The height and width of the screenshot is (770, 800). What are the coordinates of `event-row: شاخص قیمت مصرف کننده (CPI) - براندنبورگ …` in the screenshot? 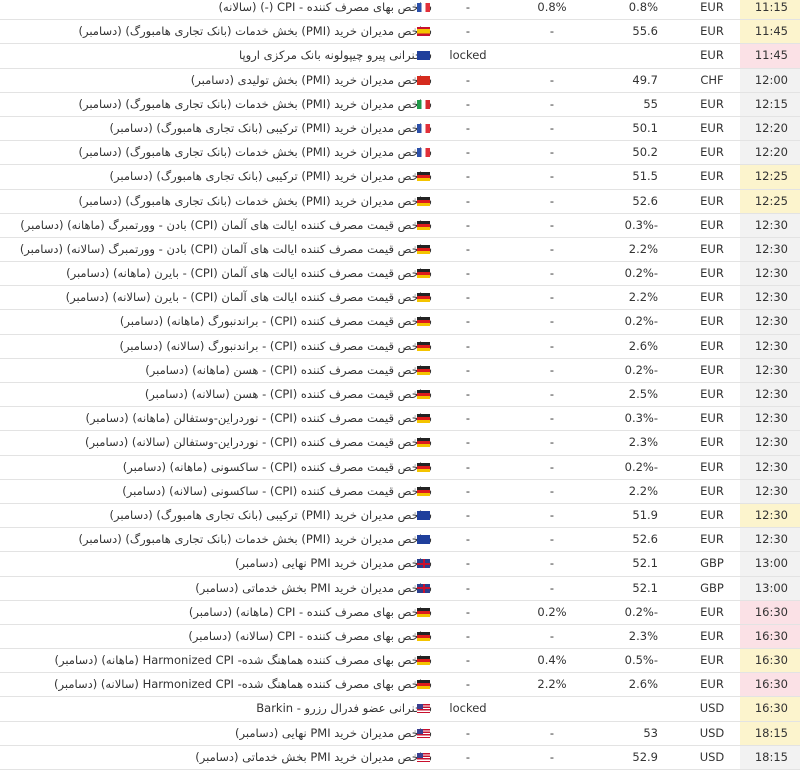 It's located at (400, 322).